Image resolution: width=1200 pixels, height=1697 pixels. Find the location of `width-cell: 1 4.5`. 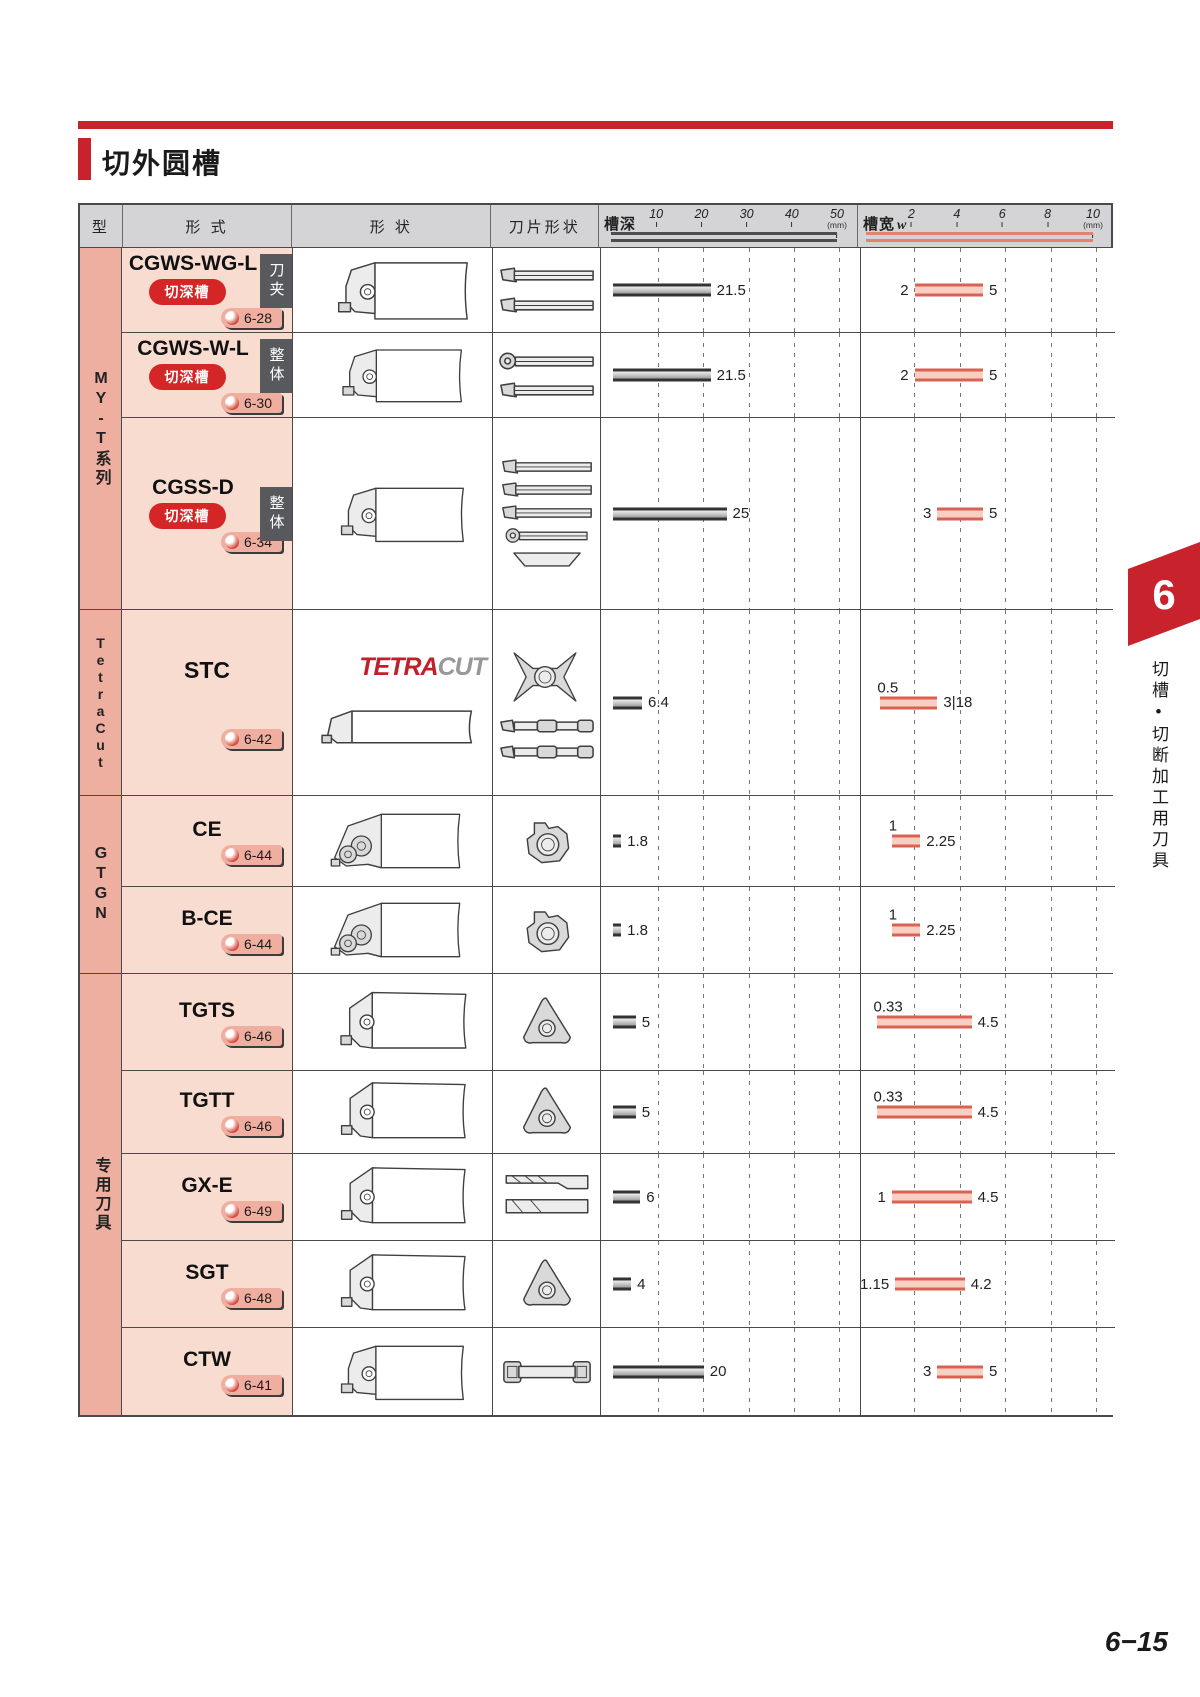

width-cell: 1 4.5 is located at coordinates (987, 1197).